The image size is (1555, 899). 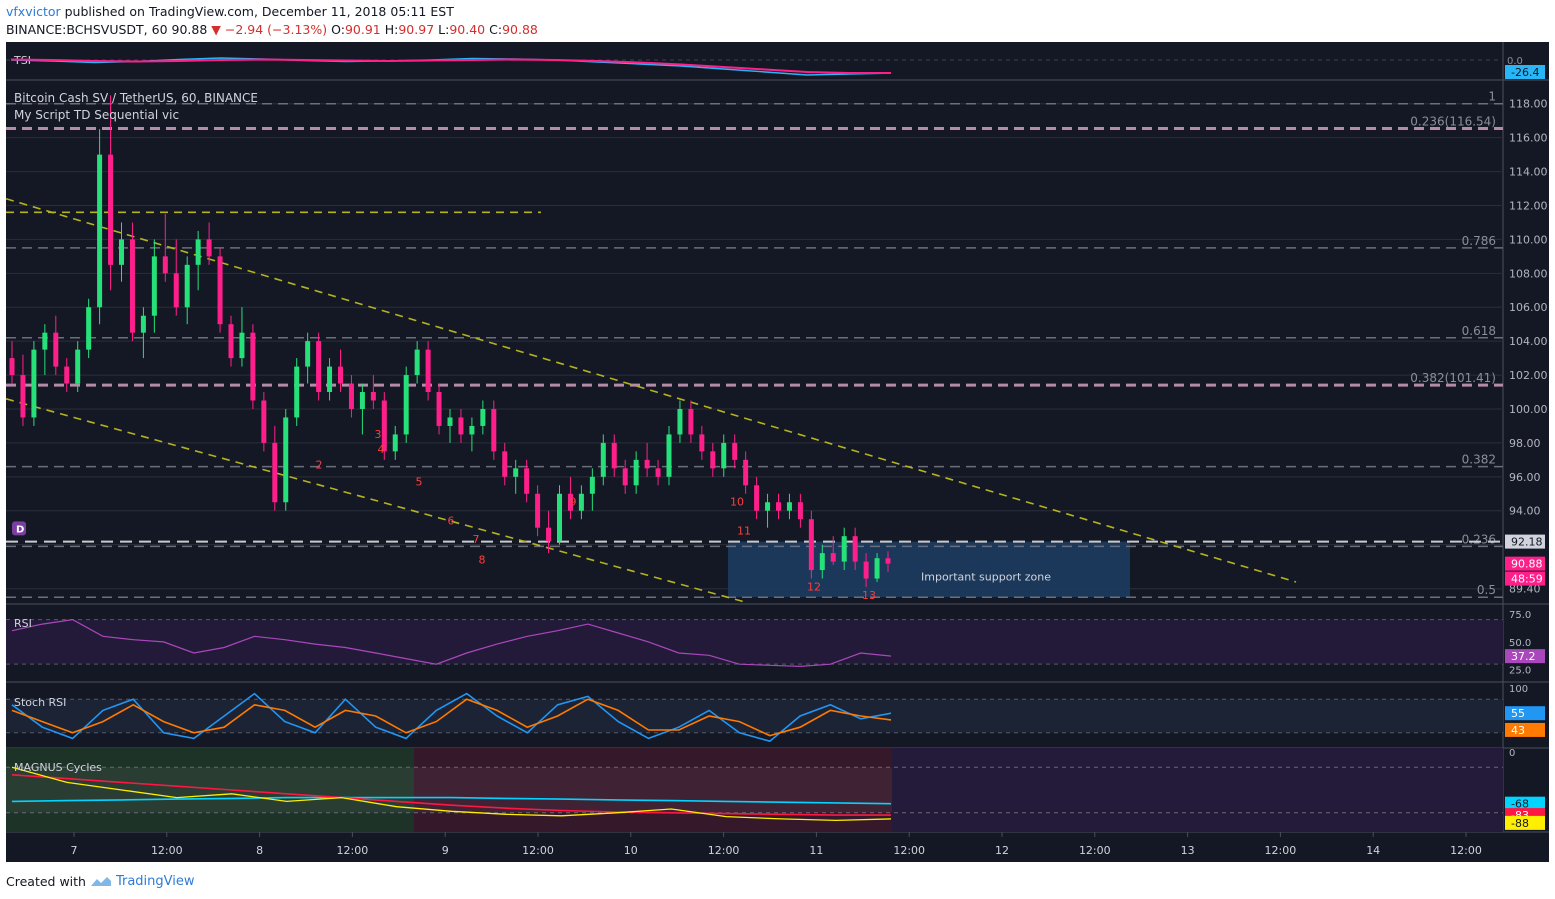 What do you see at coordinates (467, 29) in the screenshot?
I see `low-value: 90.40` at bounding box center [467, 29].